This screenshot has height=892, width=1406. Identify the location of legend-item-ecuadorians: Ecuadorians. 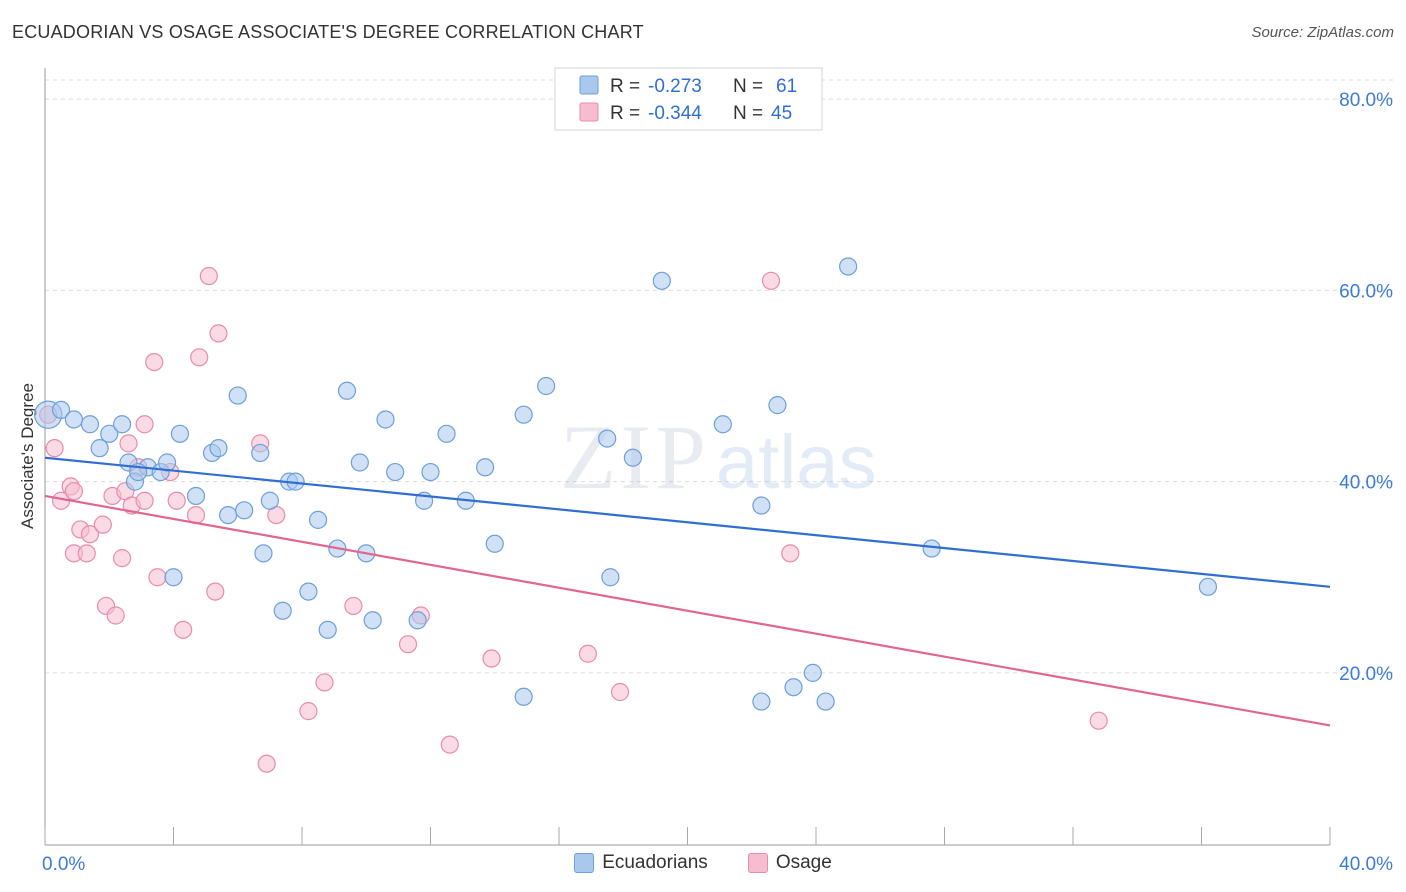
(641, 863).